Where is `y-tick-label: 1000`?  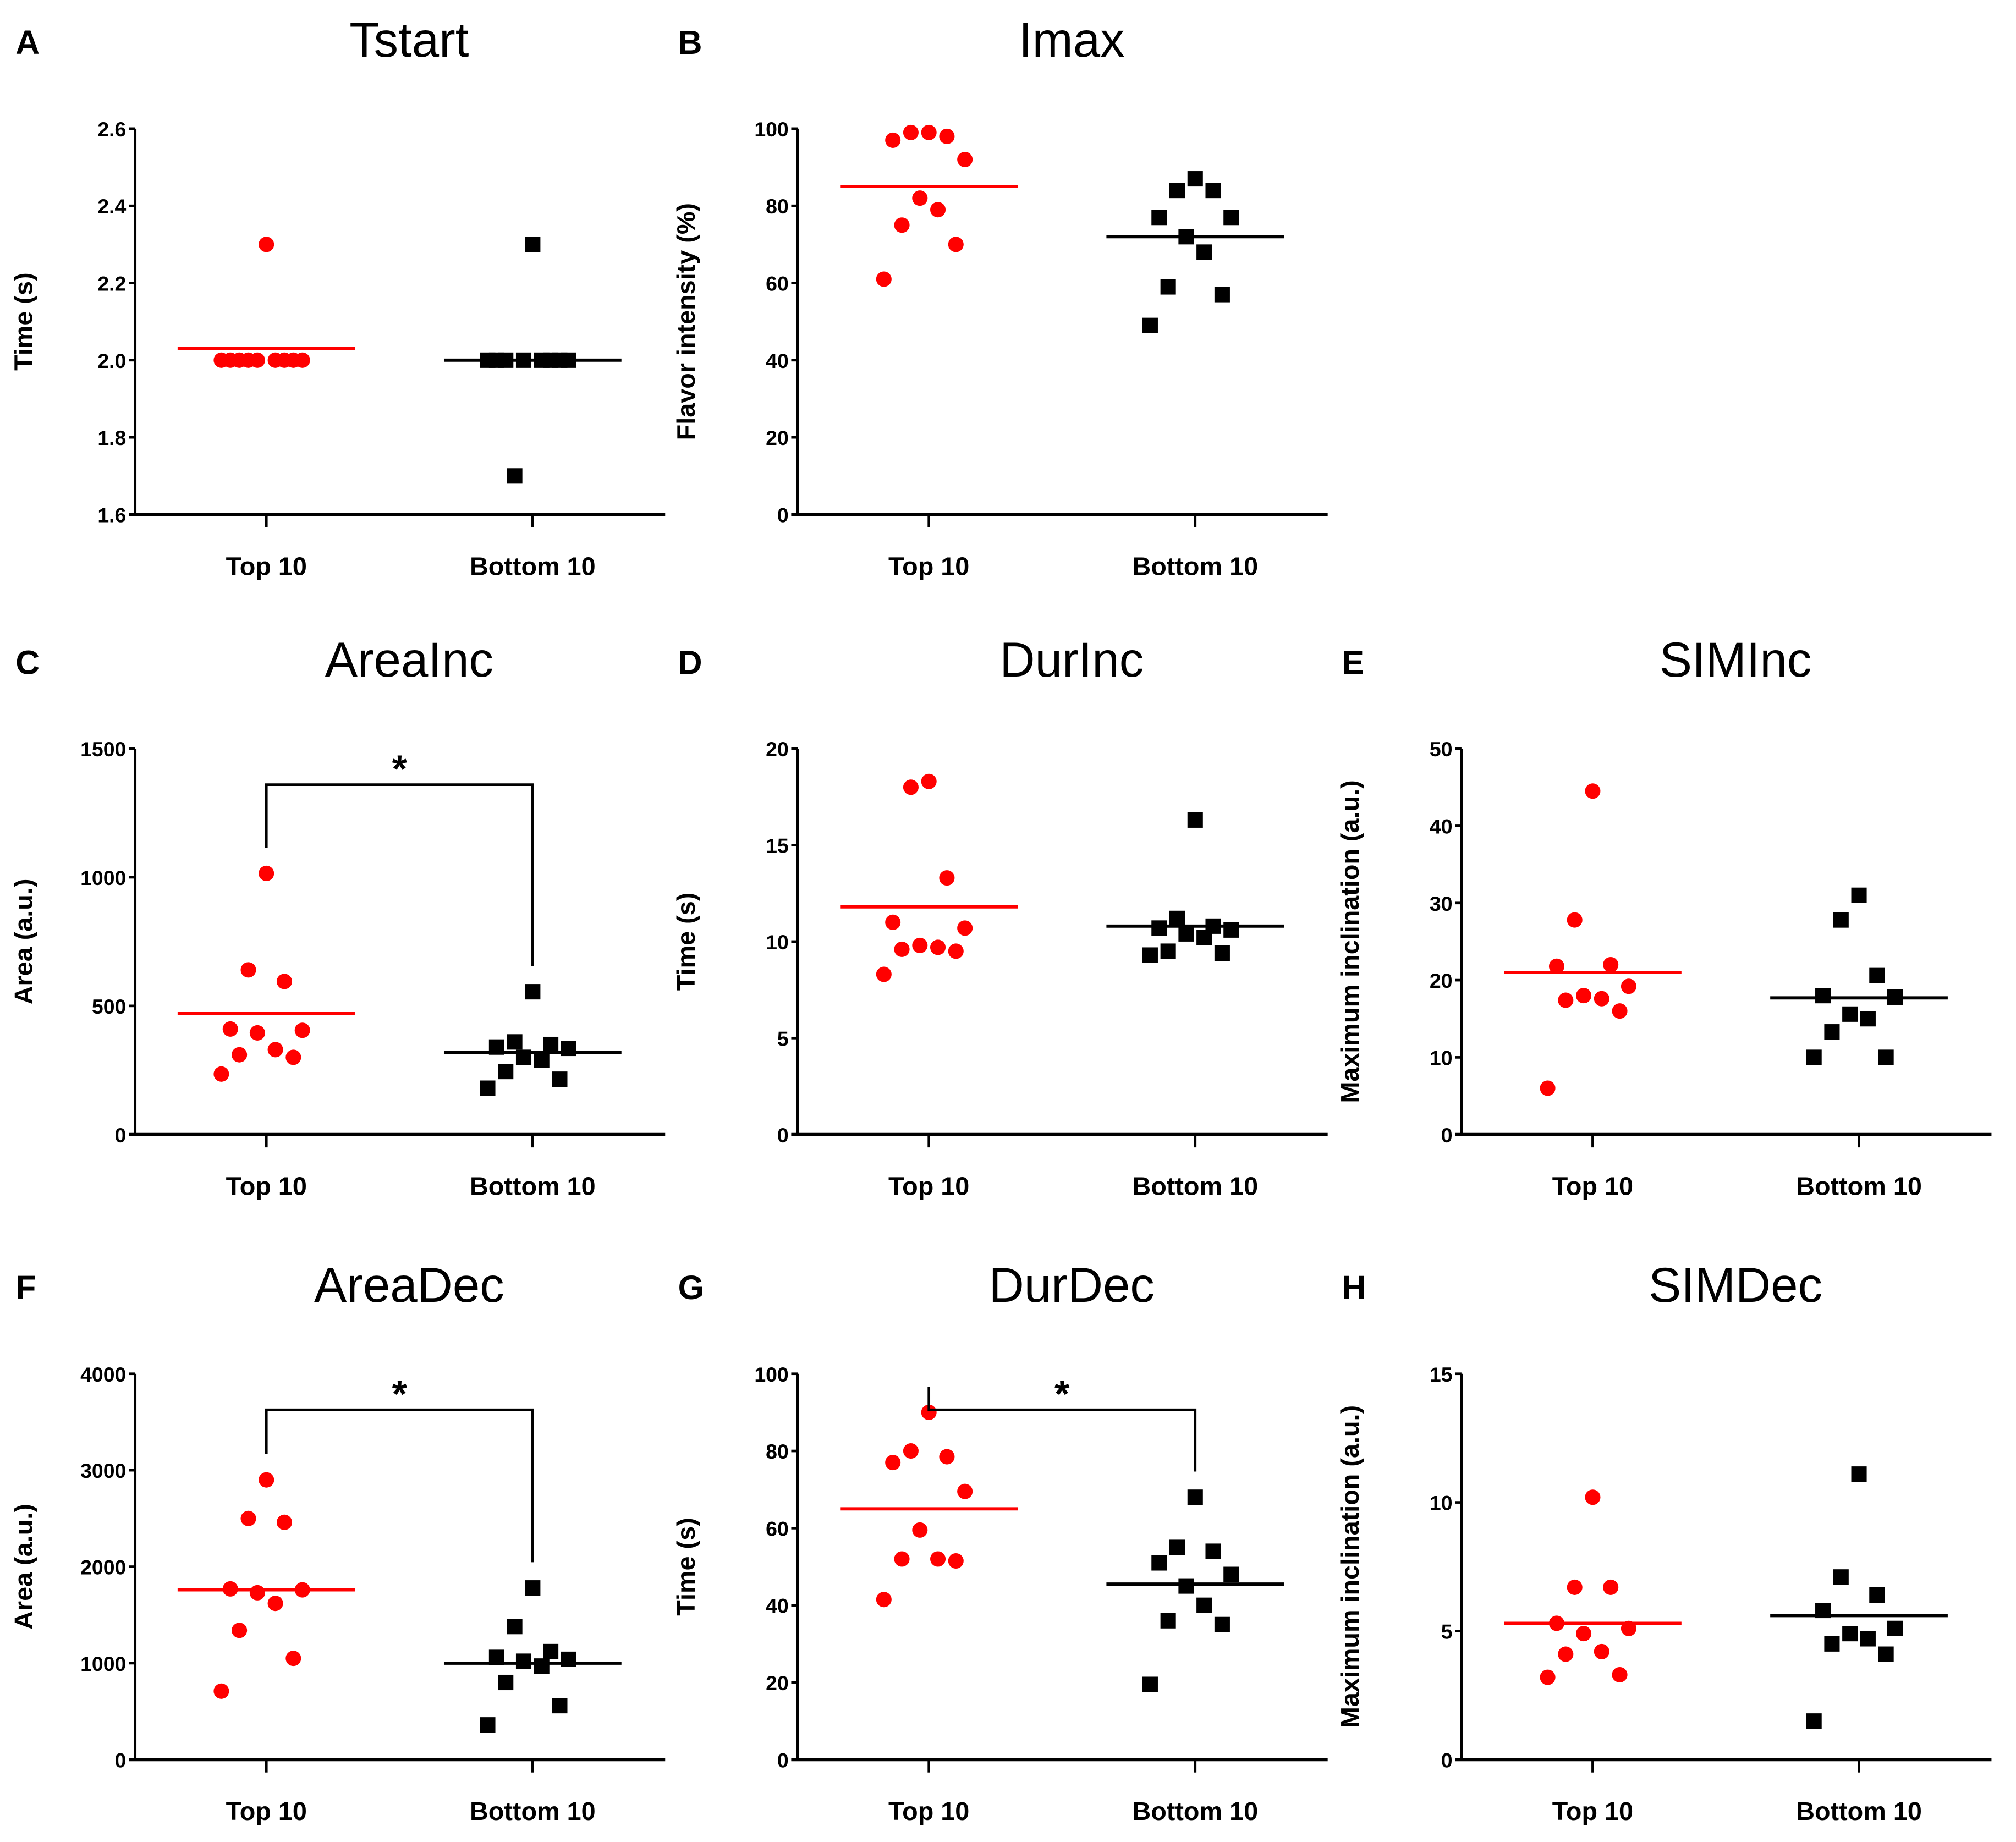 y-tick-label: 1000 is located at coordinates (103, 877).